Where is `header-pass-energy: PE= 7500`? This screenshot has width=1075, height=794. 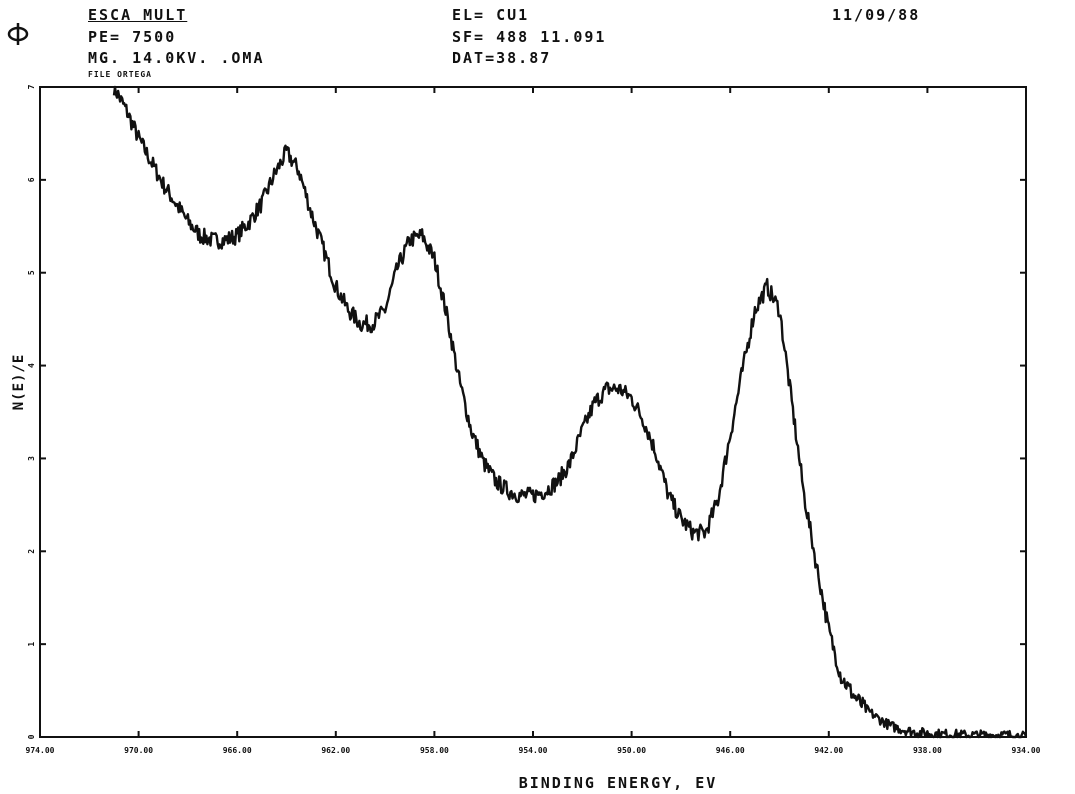
header-pass-energy: PE= 7500 is located at coordinates (132, 37).